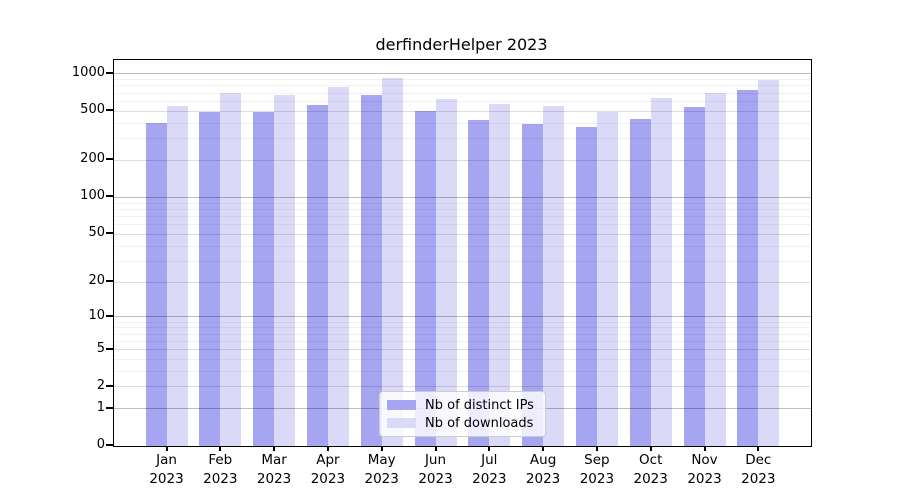  What do you see at coordinates (704, 448) in the screenshot?
I see `x-tick-nov` at bounding box center [704, 448].